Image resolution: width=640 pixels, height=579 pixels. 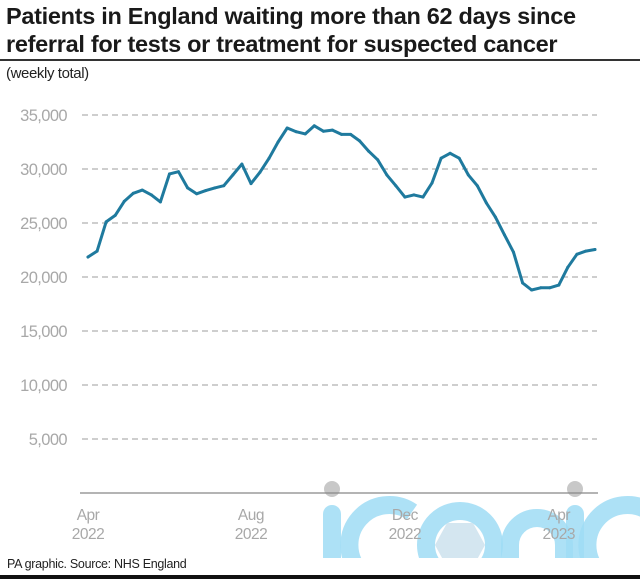 What do you see at coordinates (332, 531) in the screenshot?
I see `watermark-letter-i` at bounding box center [332, 531].